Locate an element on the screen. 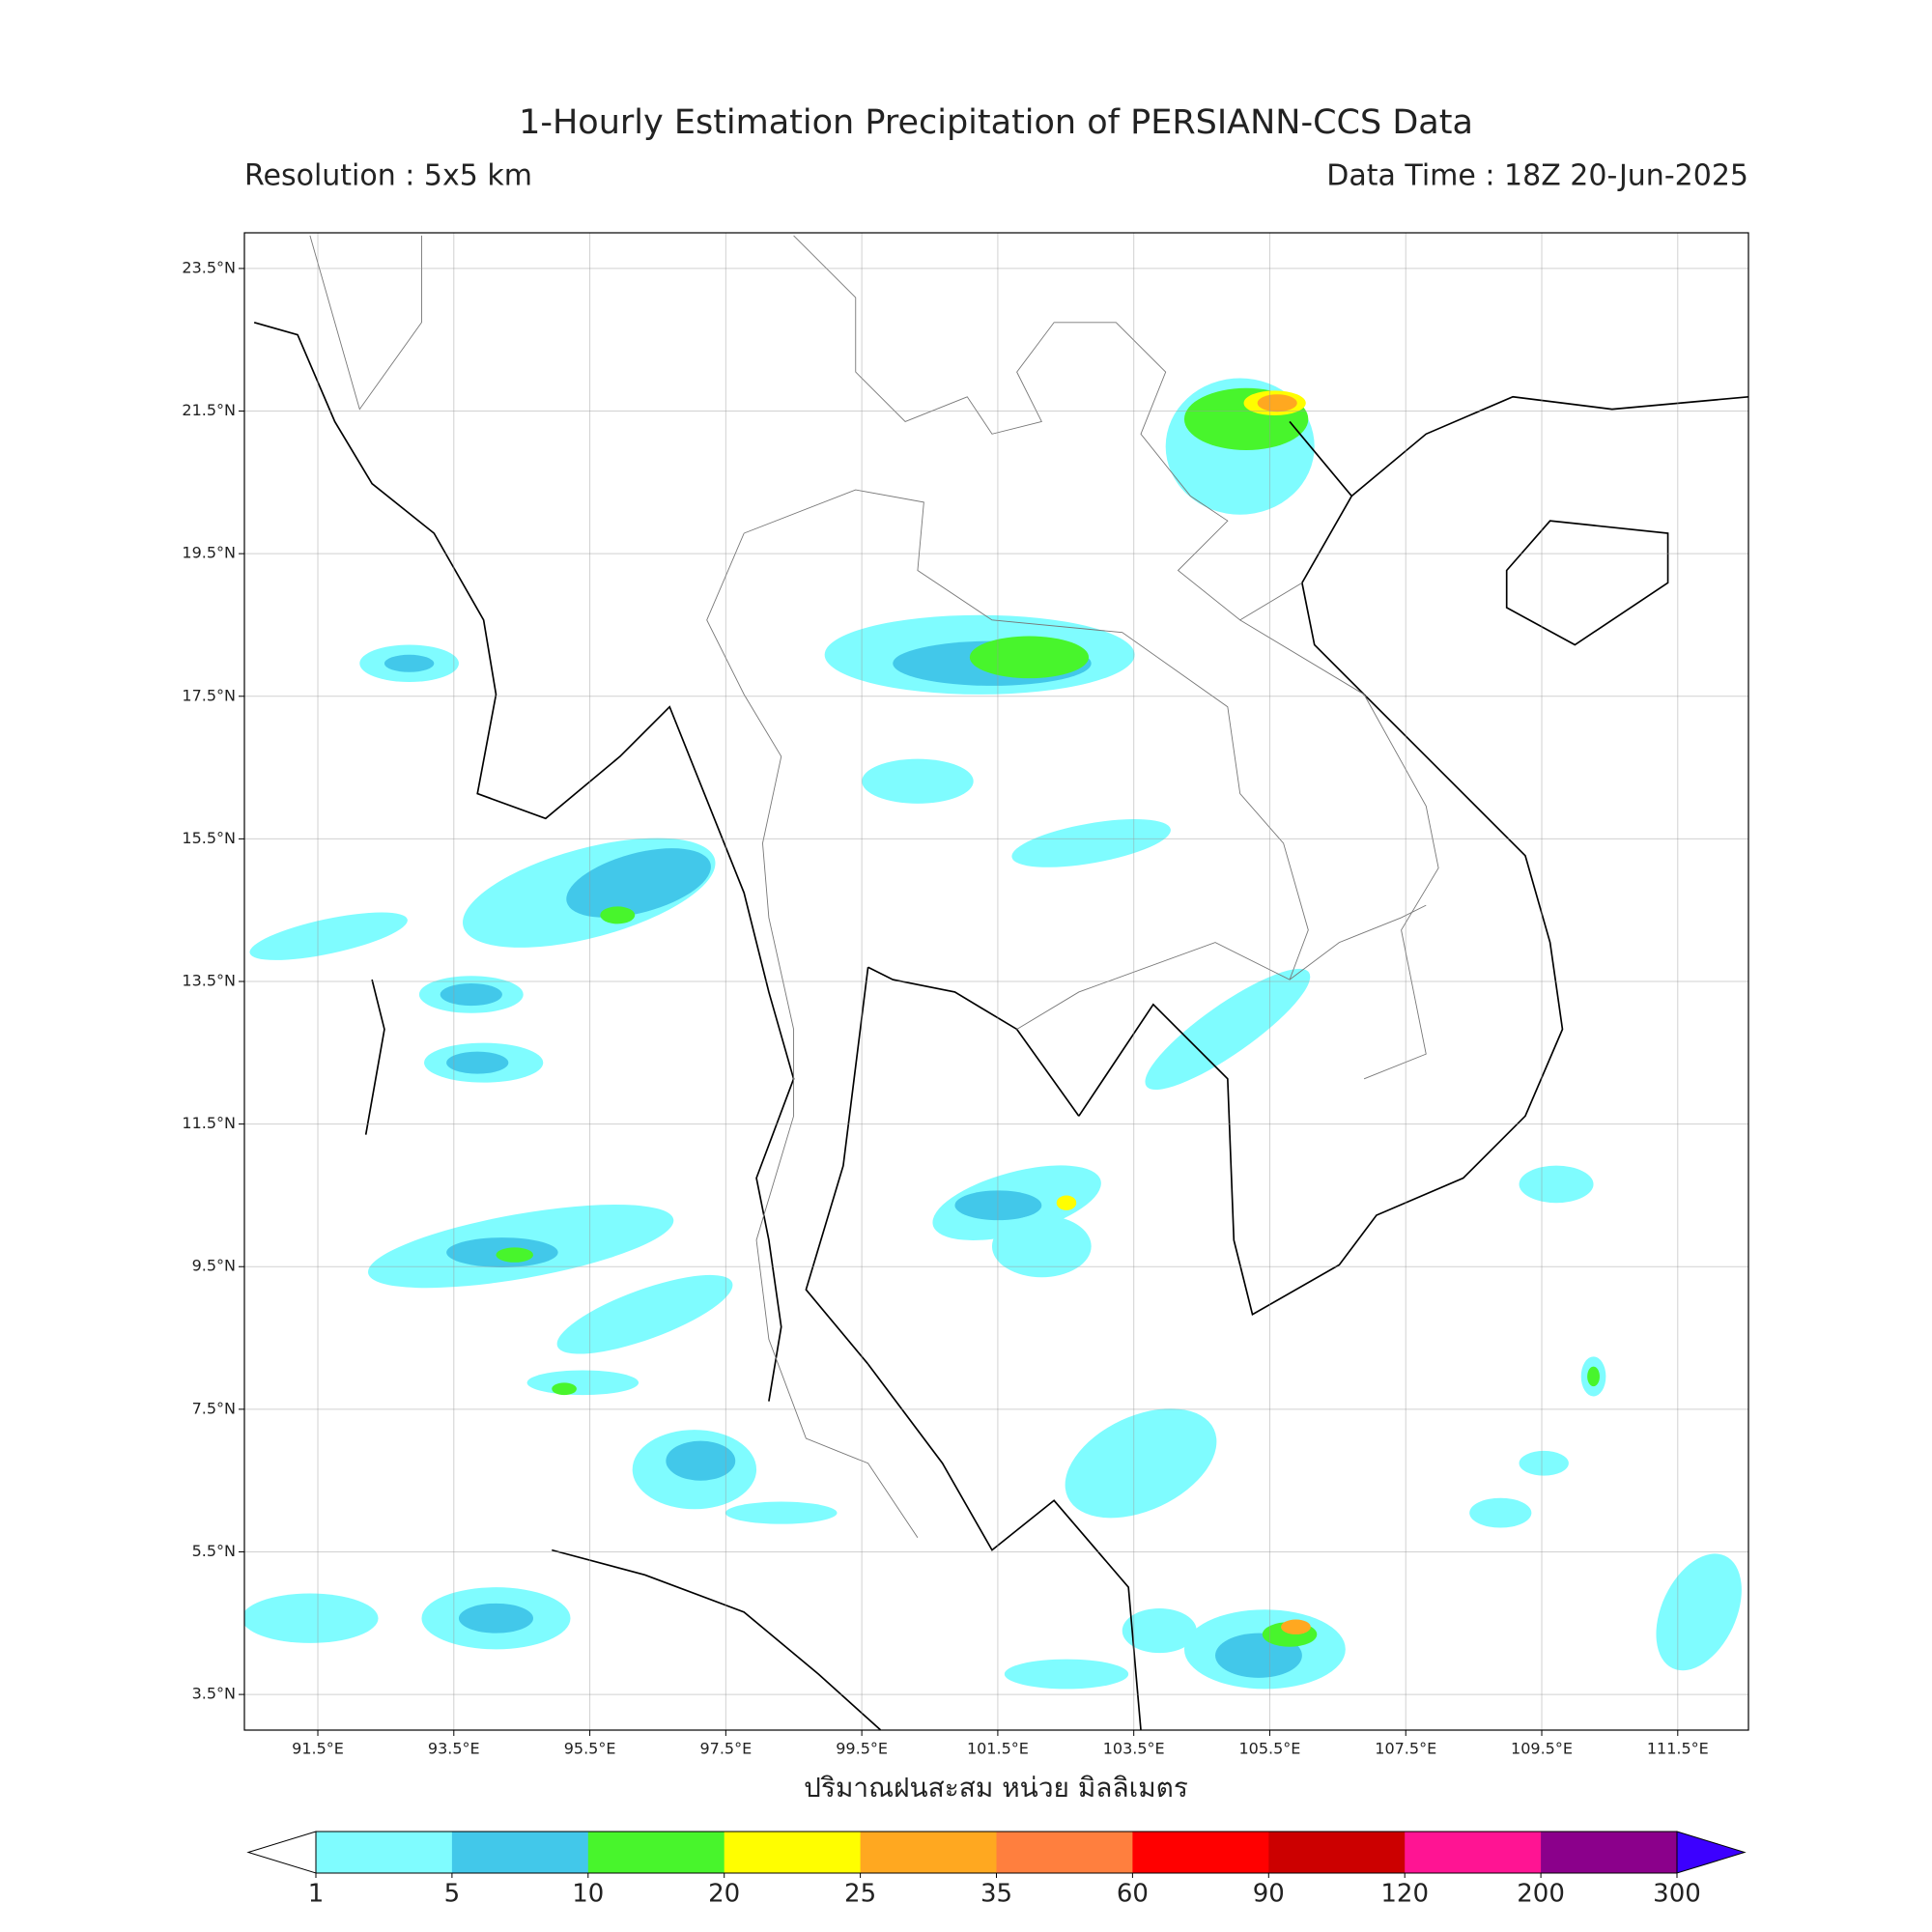  y-tick-label: 9.5°N is located at coordinates (214, 1266).